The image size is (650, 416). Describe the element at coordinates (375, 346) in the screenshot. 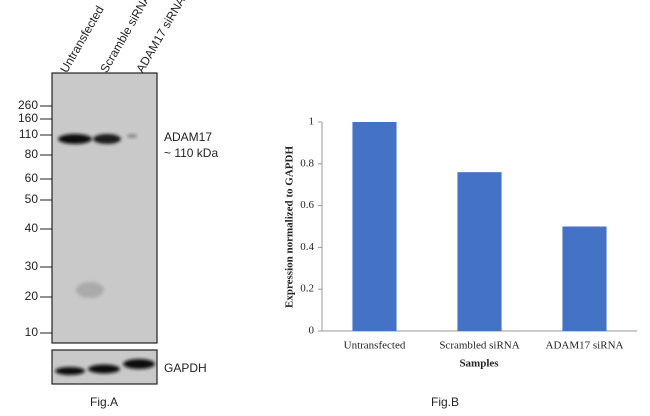

I see `x-tick-label: Untransfected` at that location.